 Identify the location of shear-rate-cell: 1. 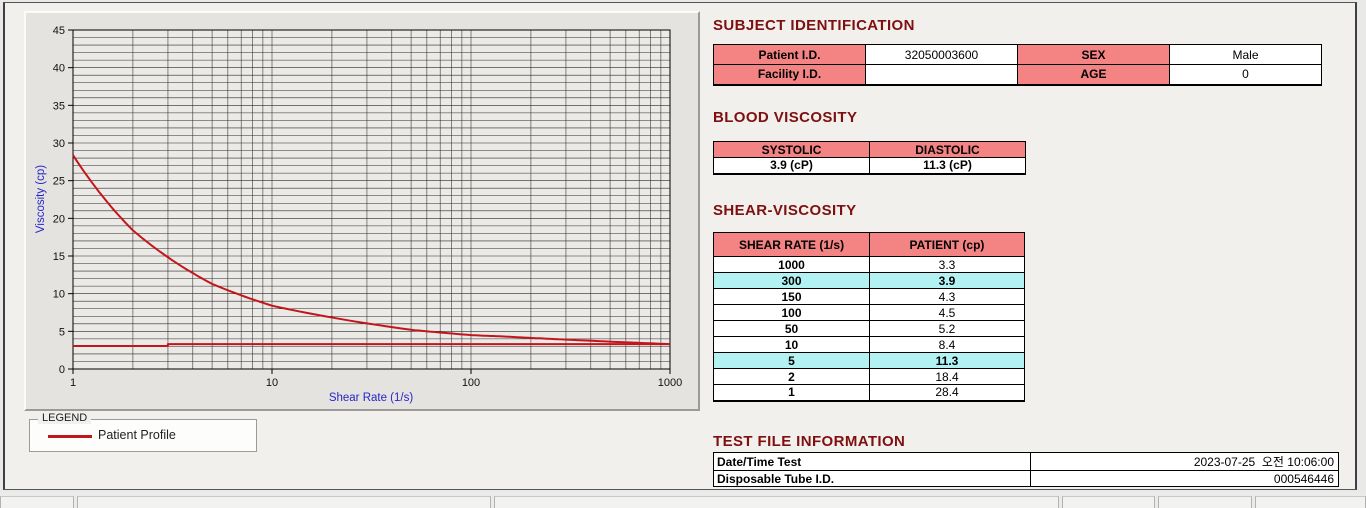
(791, 392).